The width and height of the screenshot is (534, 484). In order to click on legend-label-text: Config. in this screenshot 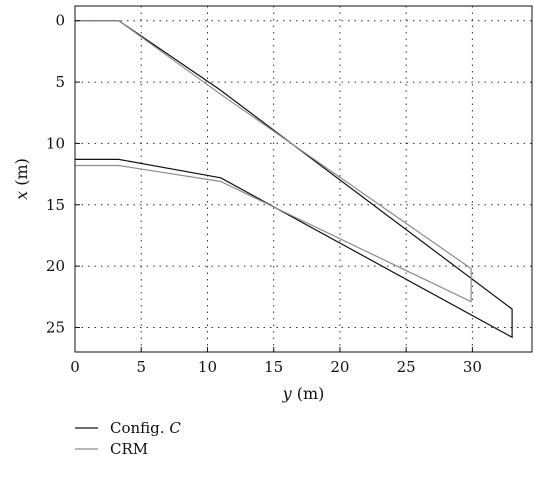, I will do `click(139, 428)`.